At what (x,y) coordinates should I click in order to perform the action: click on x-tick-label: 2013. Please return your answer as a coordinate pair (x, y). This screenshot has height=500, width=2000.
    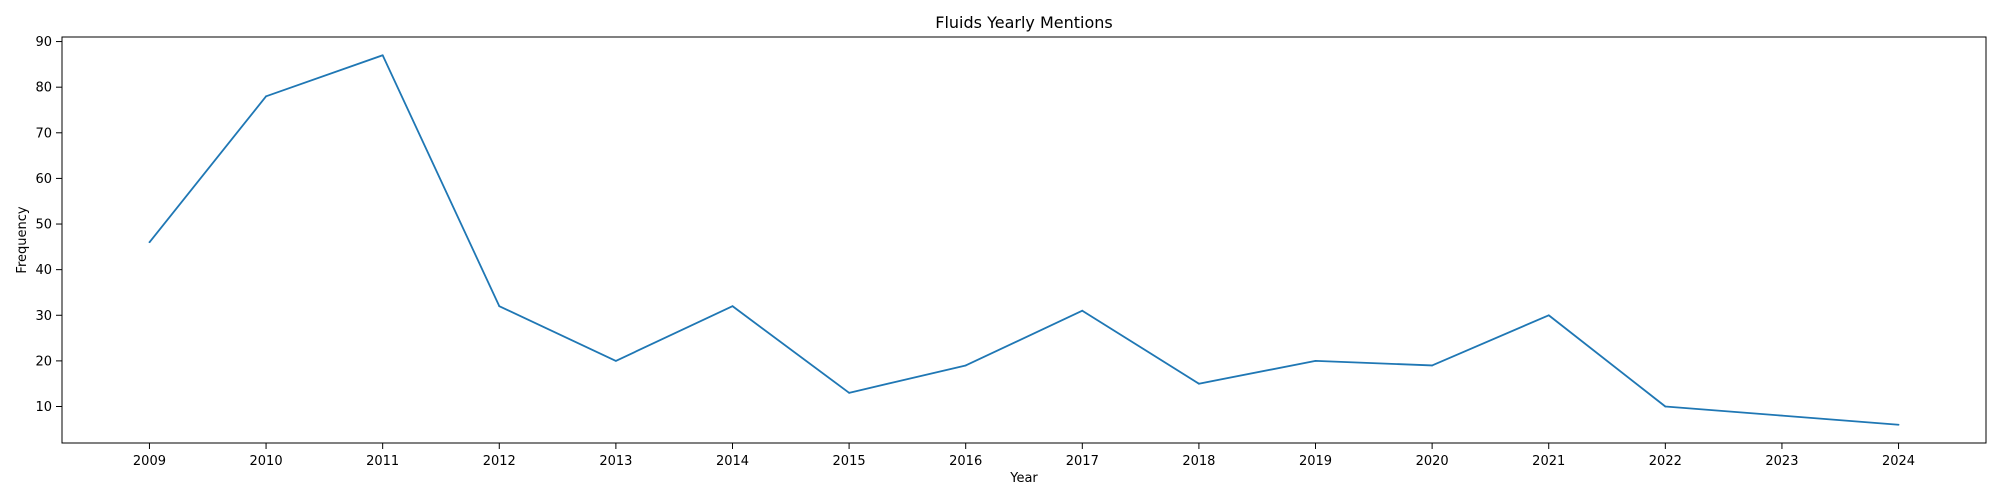
    Looking at the image, I should click on (615, 461).